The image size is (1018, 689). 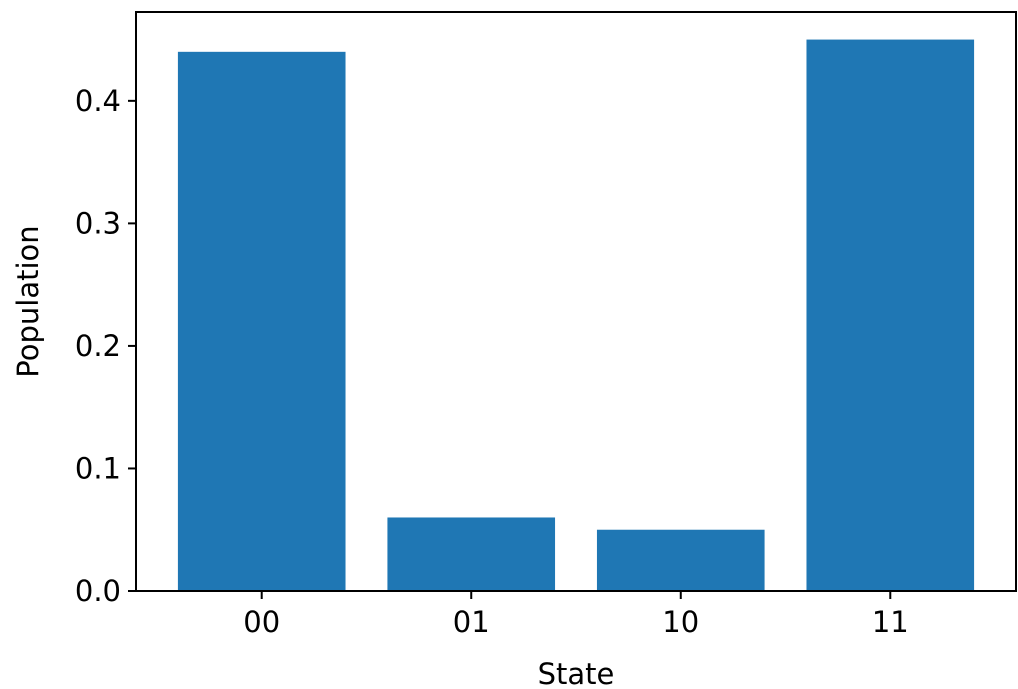 I want to click on y-axis-label: Population, so click(x=28, y=301).